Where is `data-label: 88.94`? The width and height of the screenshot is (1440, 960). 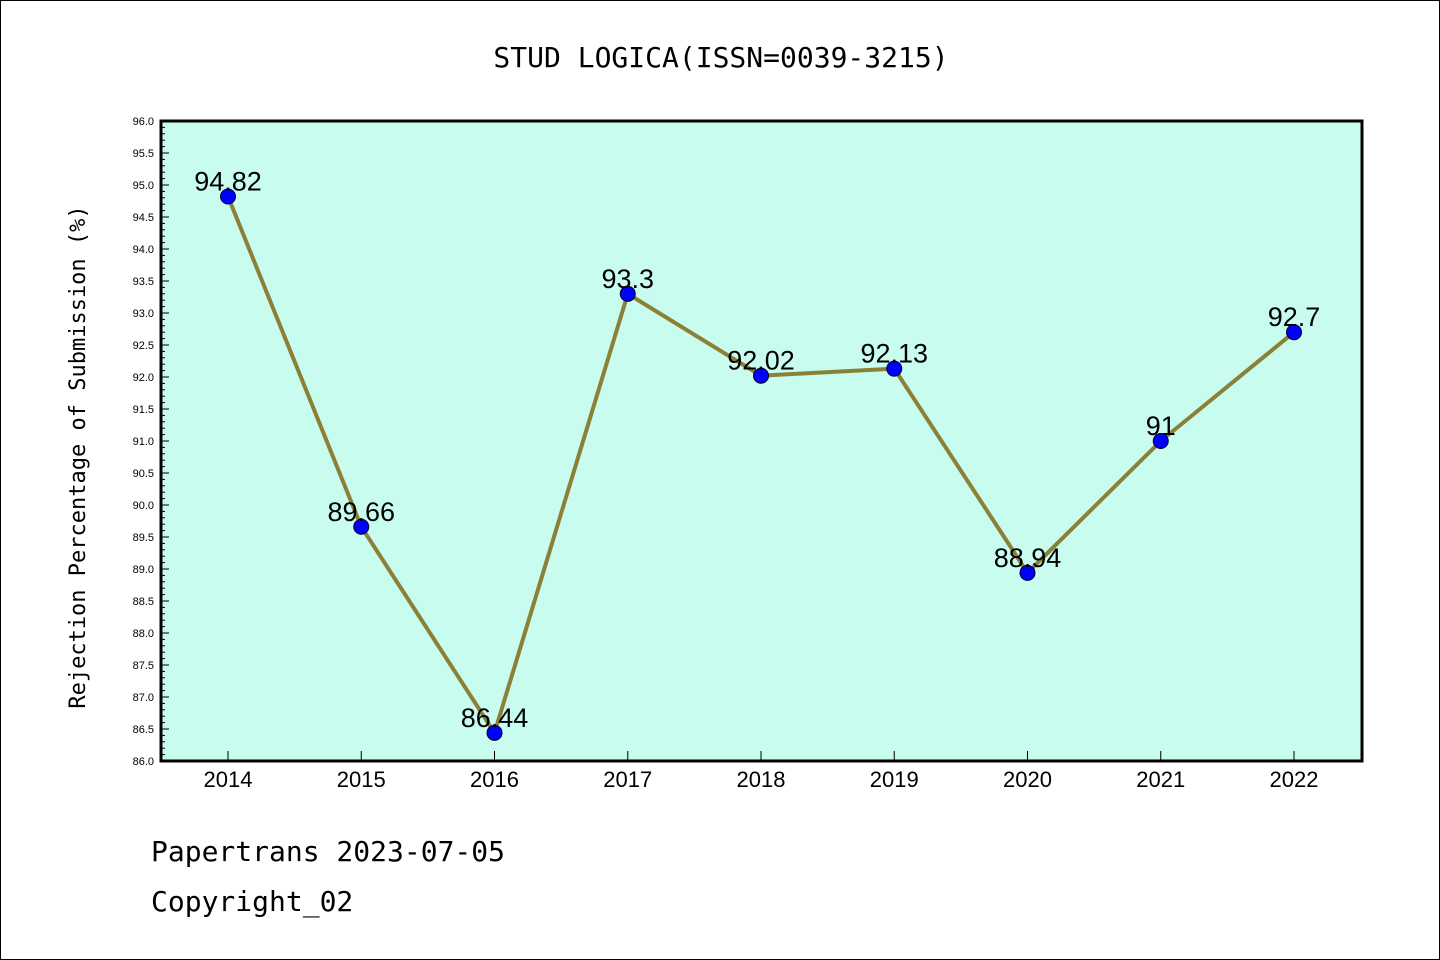 data-label: 88.94 is located at coordinates (1028, 558).